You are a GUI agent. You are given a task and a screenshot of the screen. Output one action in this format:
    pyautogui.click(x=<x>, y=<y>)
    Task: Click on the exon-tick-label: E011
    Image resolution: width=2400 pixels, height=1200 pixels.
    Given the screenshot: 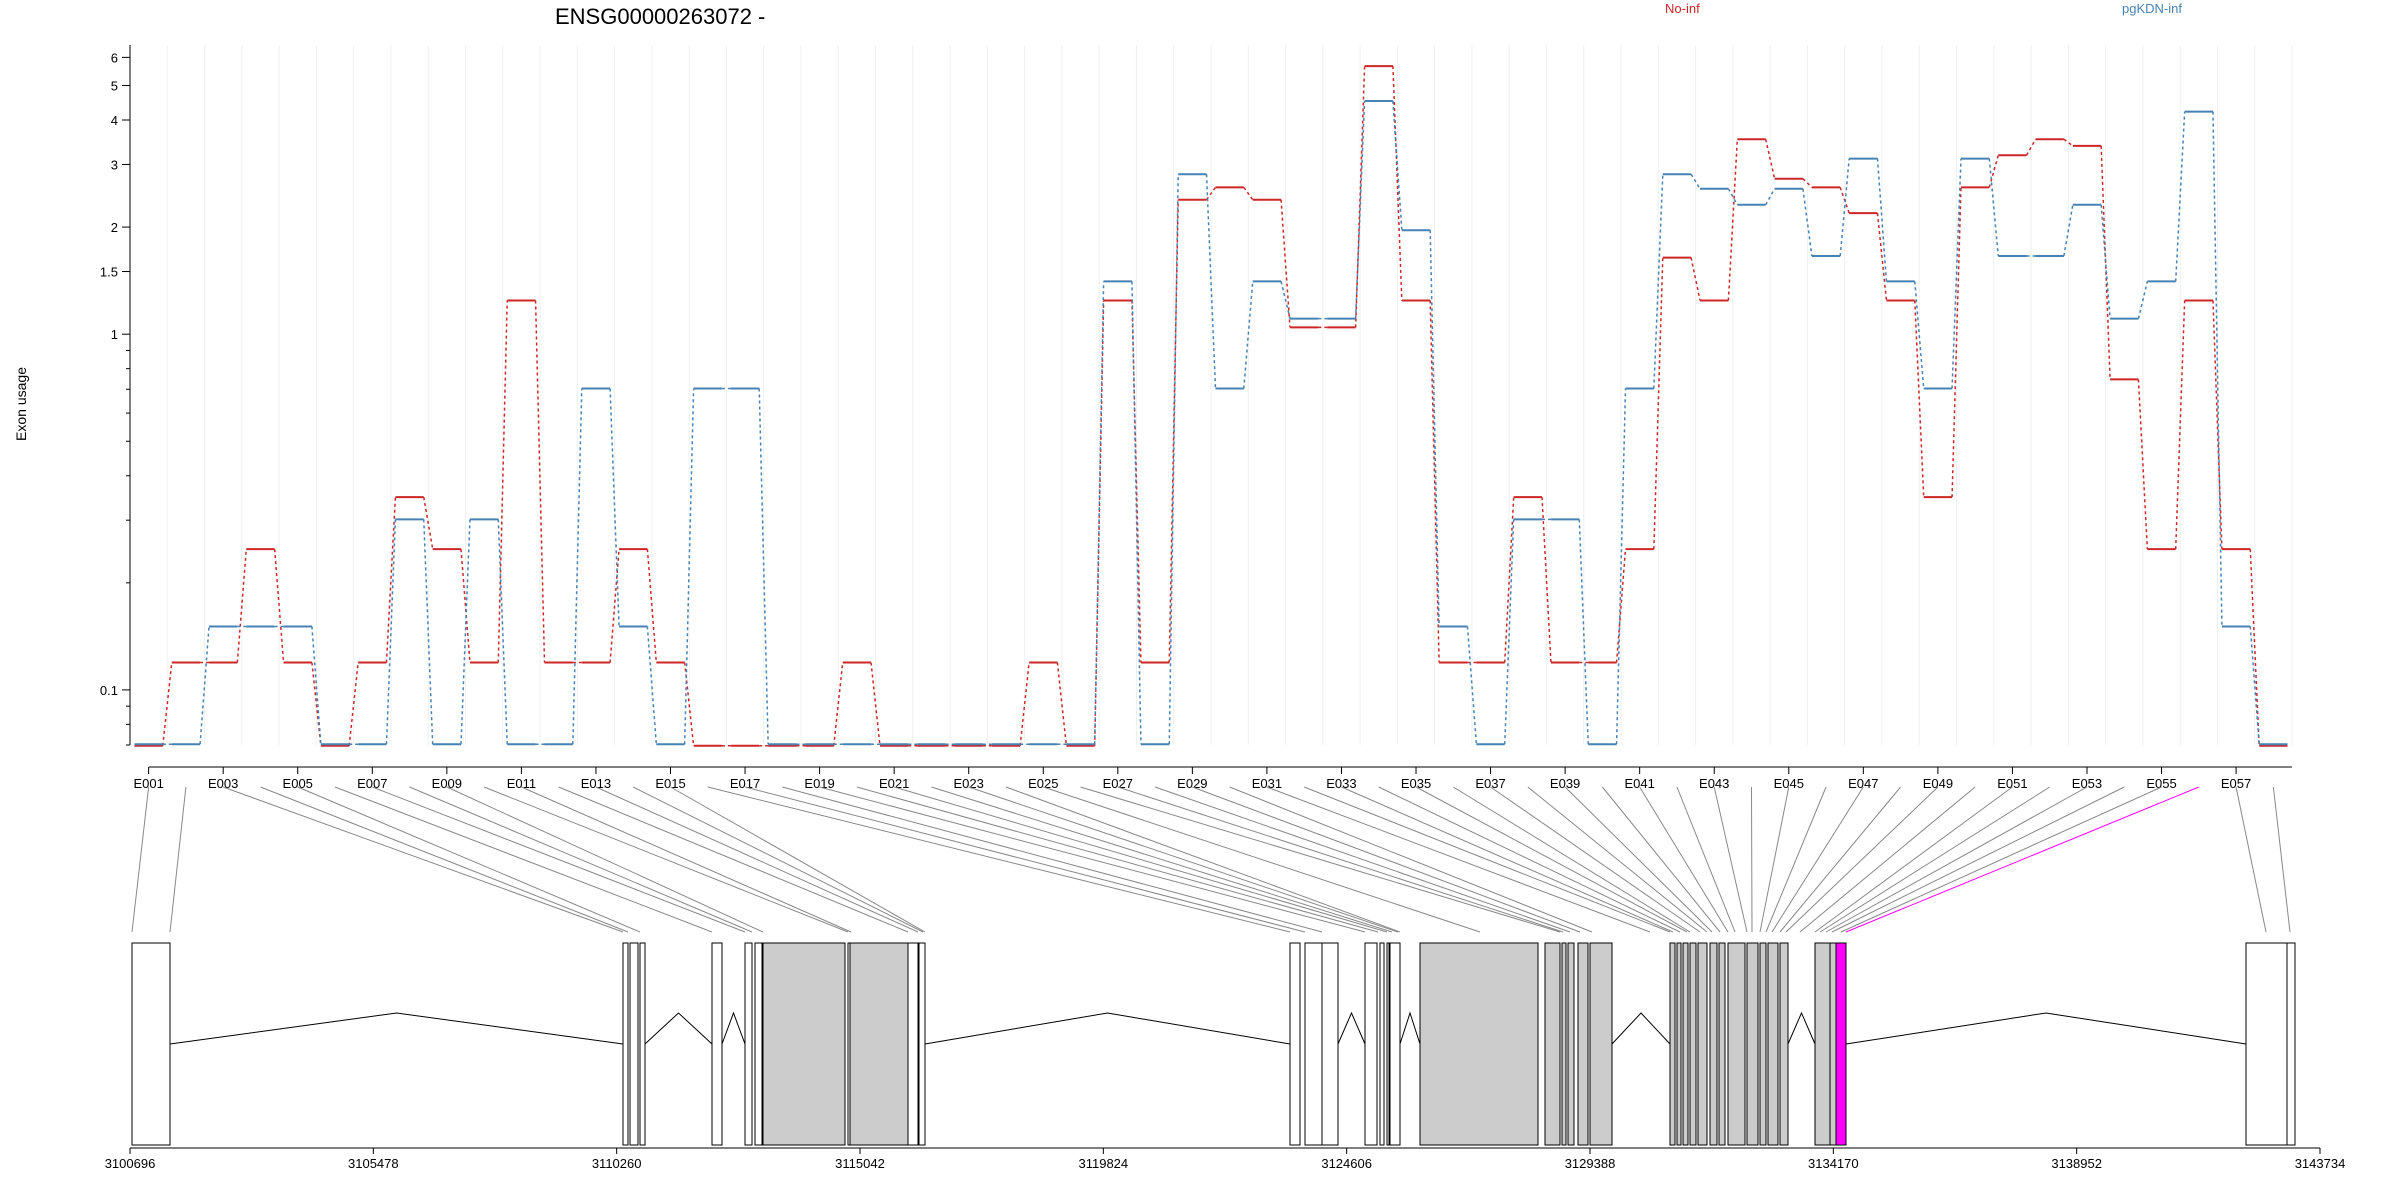 What is the action you would take?
    pyautogui.click(x=521, y=783)
    